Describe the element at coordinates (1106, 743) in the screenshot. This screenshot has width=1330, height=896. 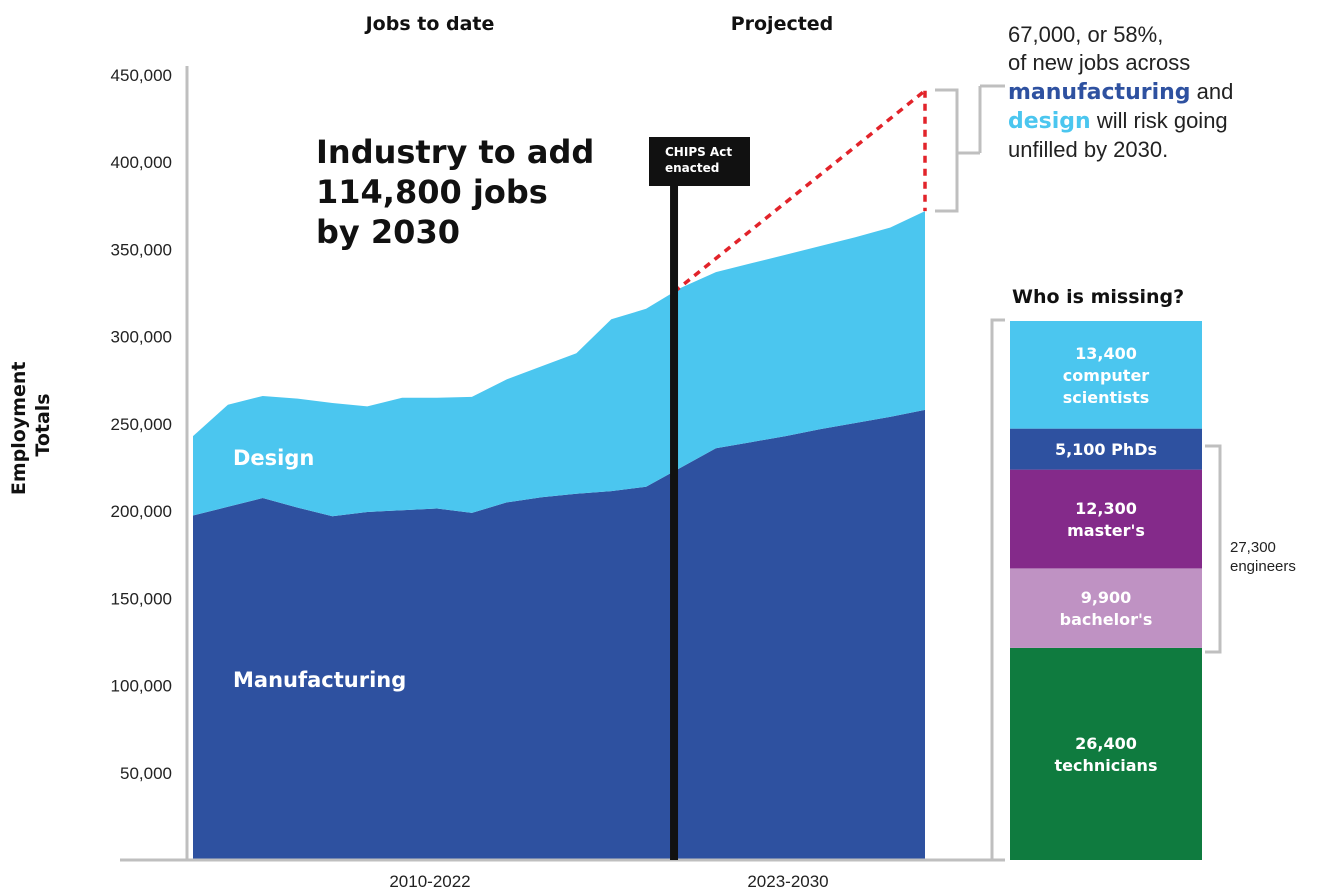
I see `breakdown-segment-label: 26,400` at that location.